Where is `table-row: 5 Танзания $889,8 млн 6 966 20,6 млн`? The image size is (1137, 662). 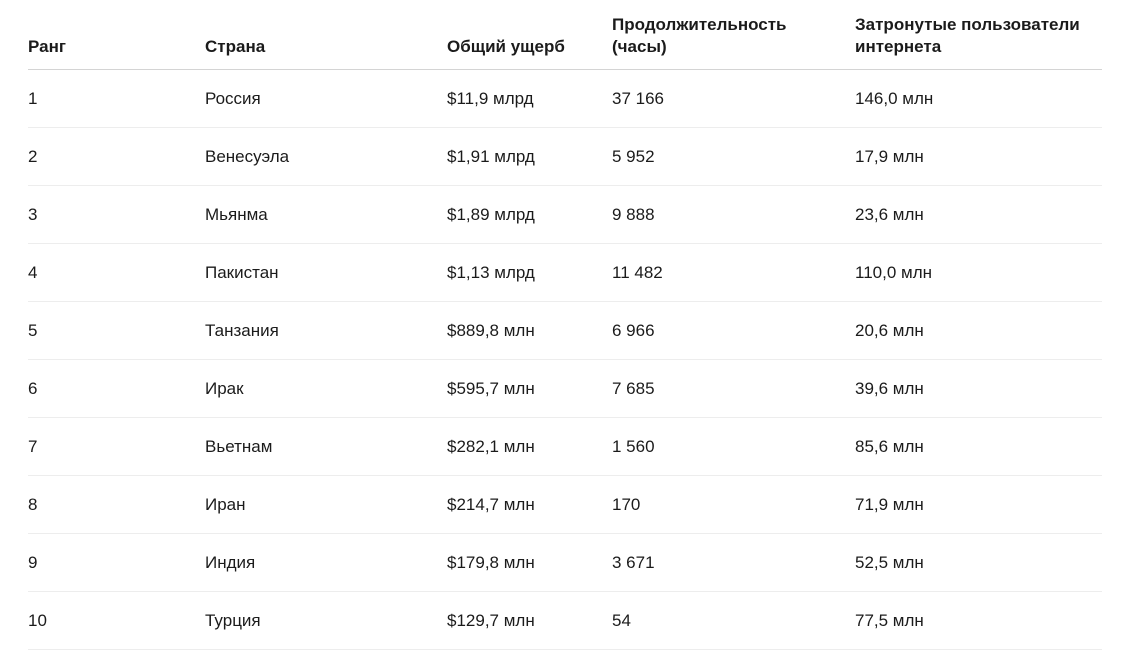
table-row: 5 Танзания $889,8 млн 6 966 20,6 млн is located at coordinates (565, 330).